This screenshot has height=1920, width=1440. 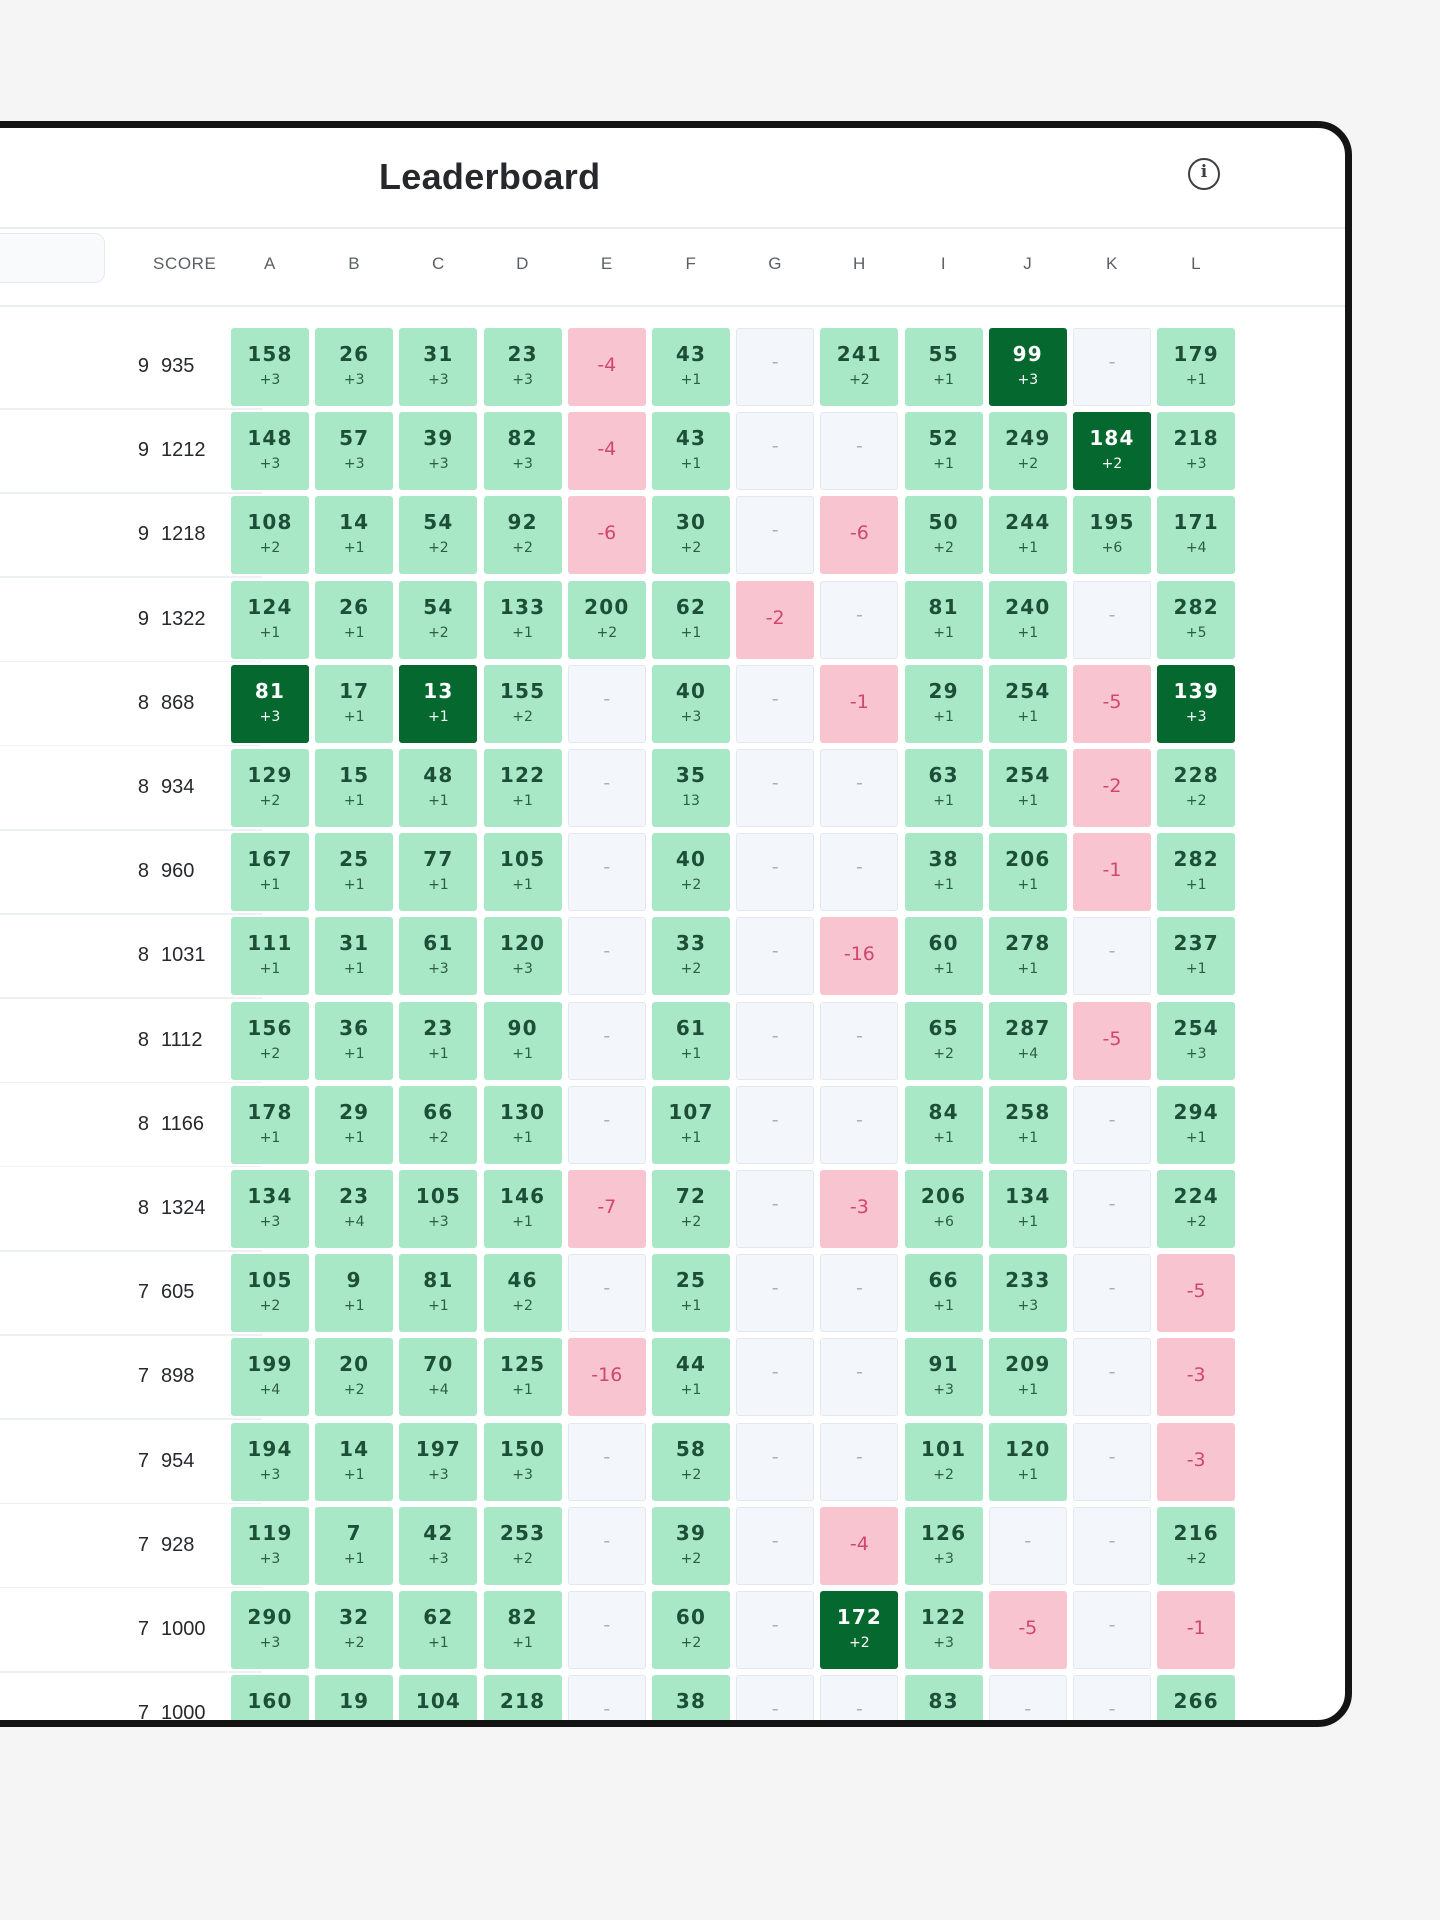 I want to click on problem-cell-j: 240 +1, so click(x=1027, y=619).